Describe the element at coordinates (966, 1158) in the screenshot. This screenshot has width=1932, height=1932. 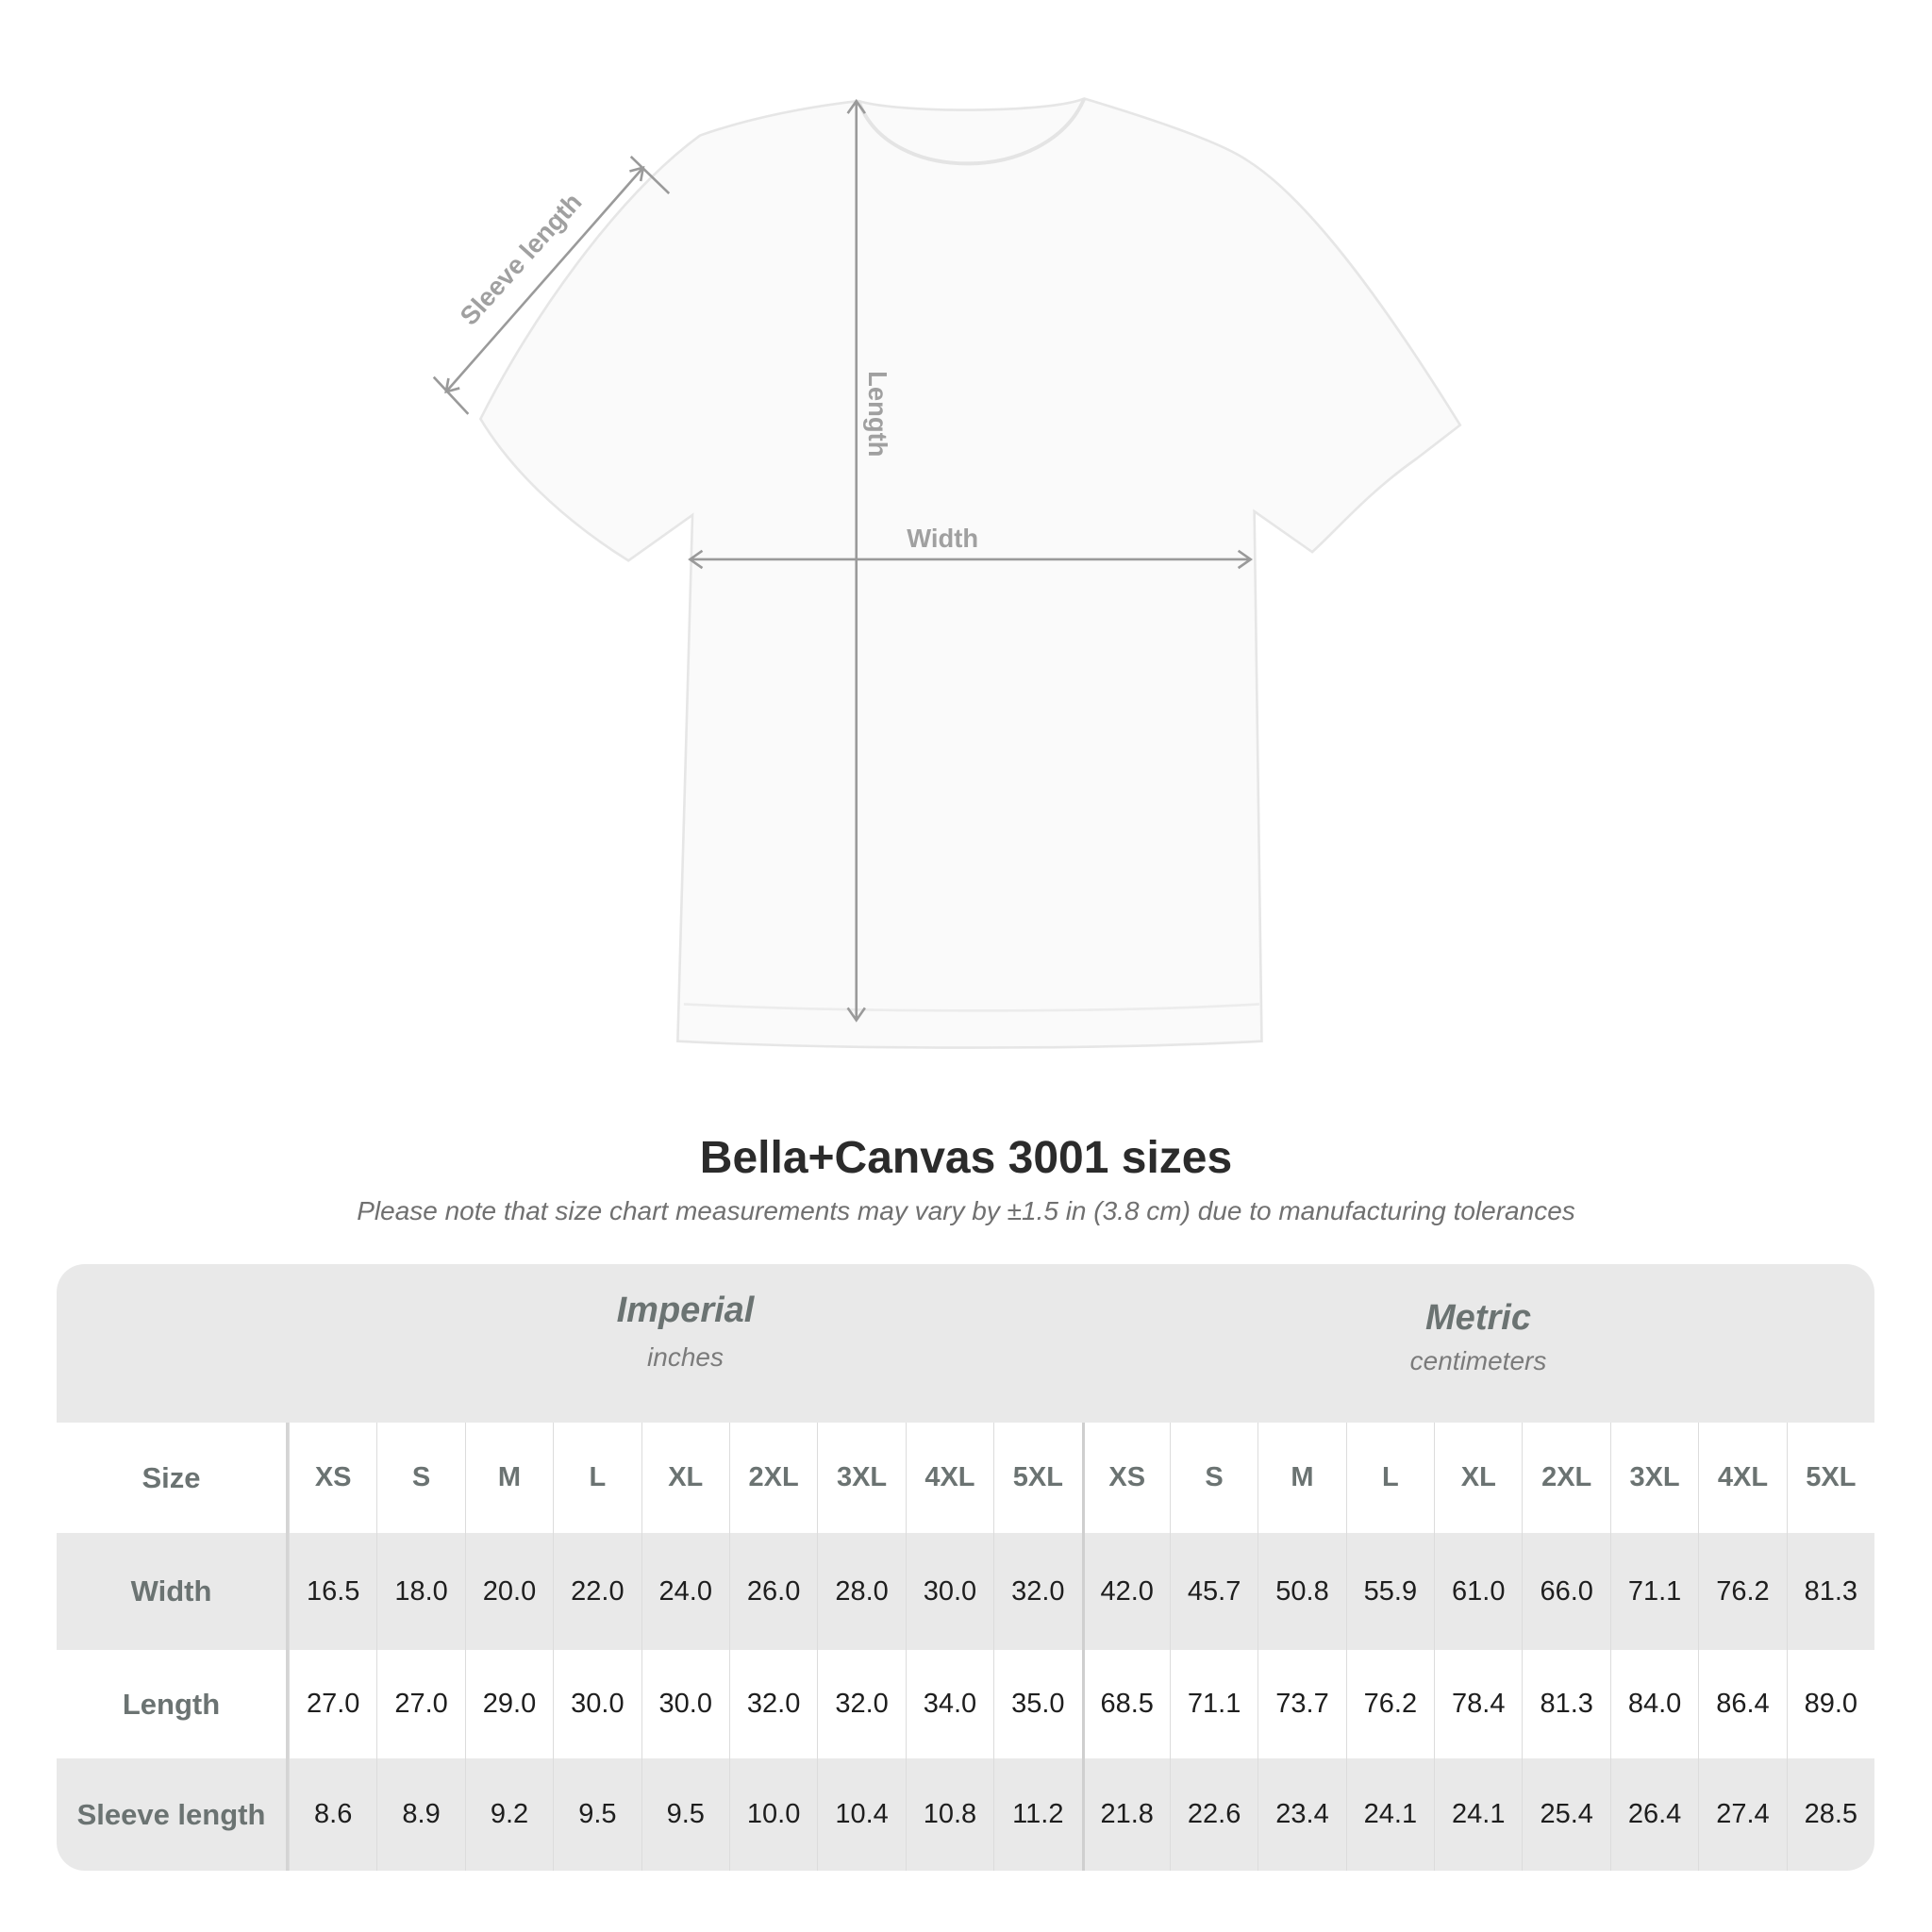
I see `page-title: Bella+Canvas 3001 sizes` at that location.